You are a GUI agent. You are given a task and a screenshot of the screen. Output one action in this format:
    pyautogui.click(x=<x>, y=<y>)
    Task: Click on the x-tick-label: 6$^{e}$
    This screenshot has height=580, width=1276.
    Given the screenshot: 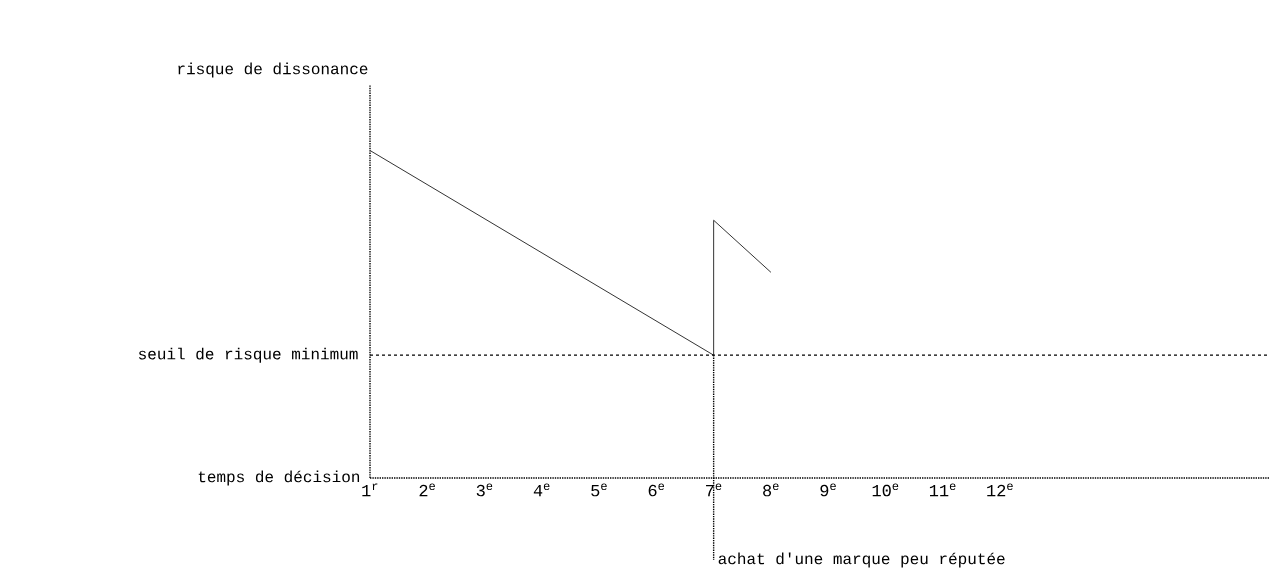 What is the action you would take?
    pyautogui.click(x=656, y=490)
    